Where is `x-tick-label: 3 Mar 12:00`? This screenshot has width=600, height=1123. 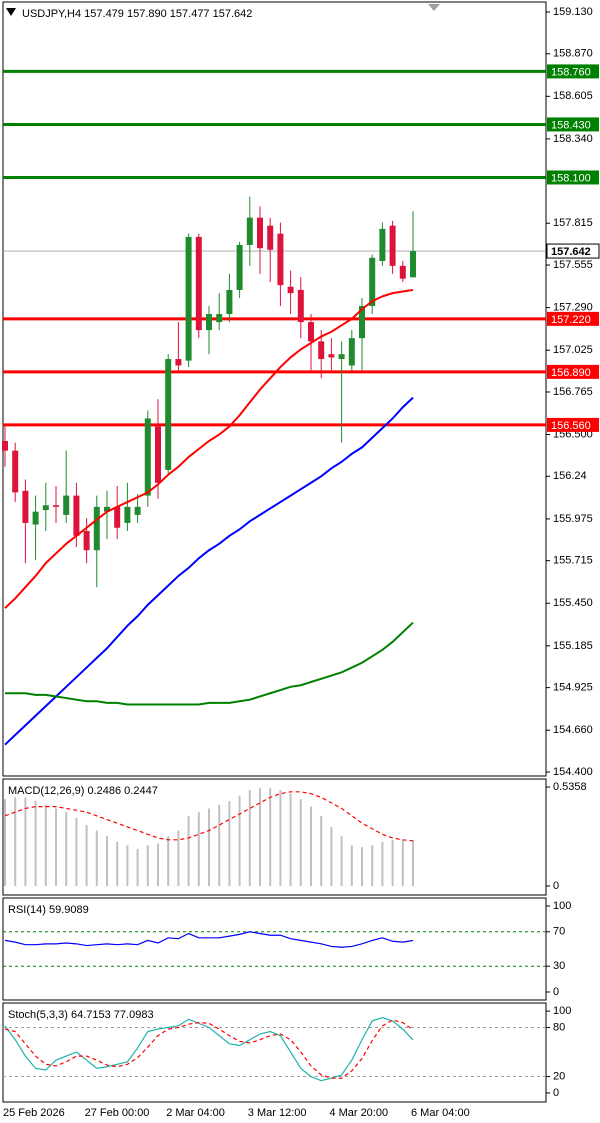
x-tick-label: 3 Mar 12:00 is located at coordinates (277, 1113).